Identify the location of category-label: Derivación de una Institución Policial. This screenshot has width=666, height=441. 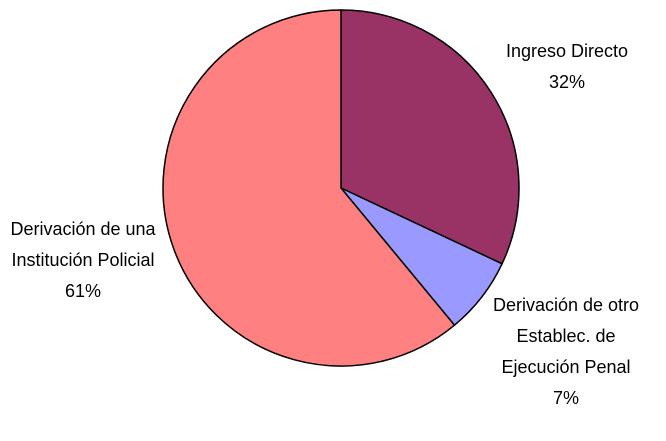
(83, 244).